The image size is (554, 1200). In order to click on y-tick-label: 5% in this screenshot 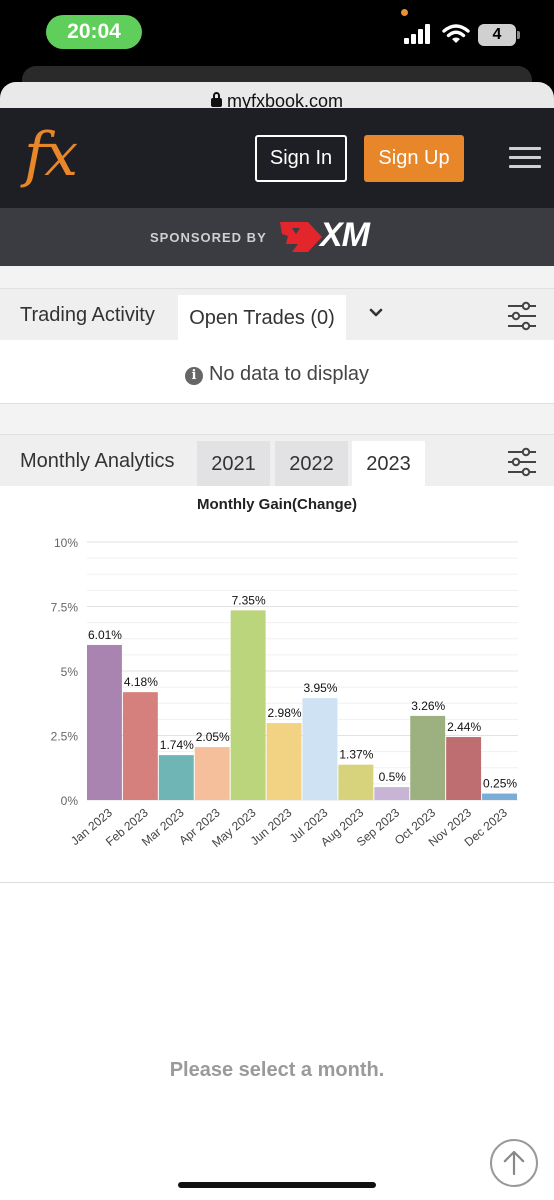, I will do `click(70, 672)`.